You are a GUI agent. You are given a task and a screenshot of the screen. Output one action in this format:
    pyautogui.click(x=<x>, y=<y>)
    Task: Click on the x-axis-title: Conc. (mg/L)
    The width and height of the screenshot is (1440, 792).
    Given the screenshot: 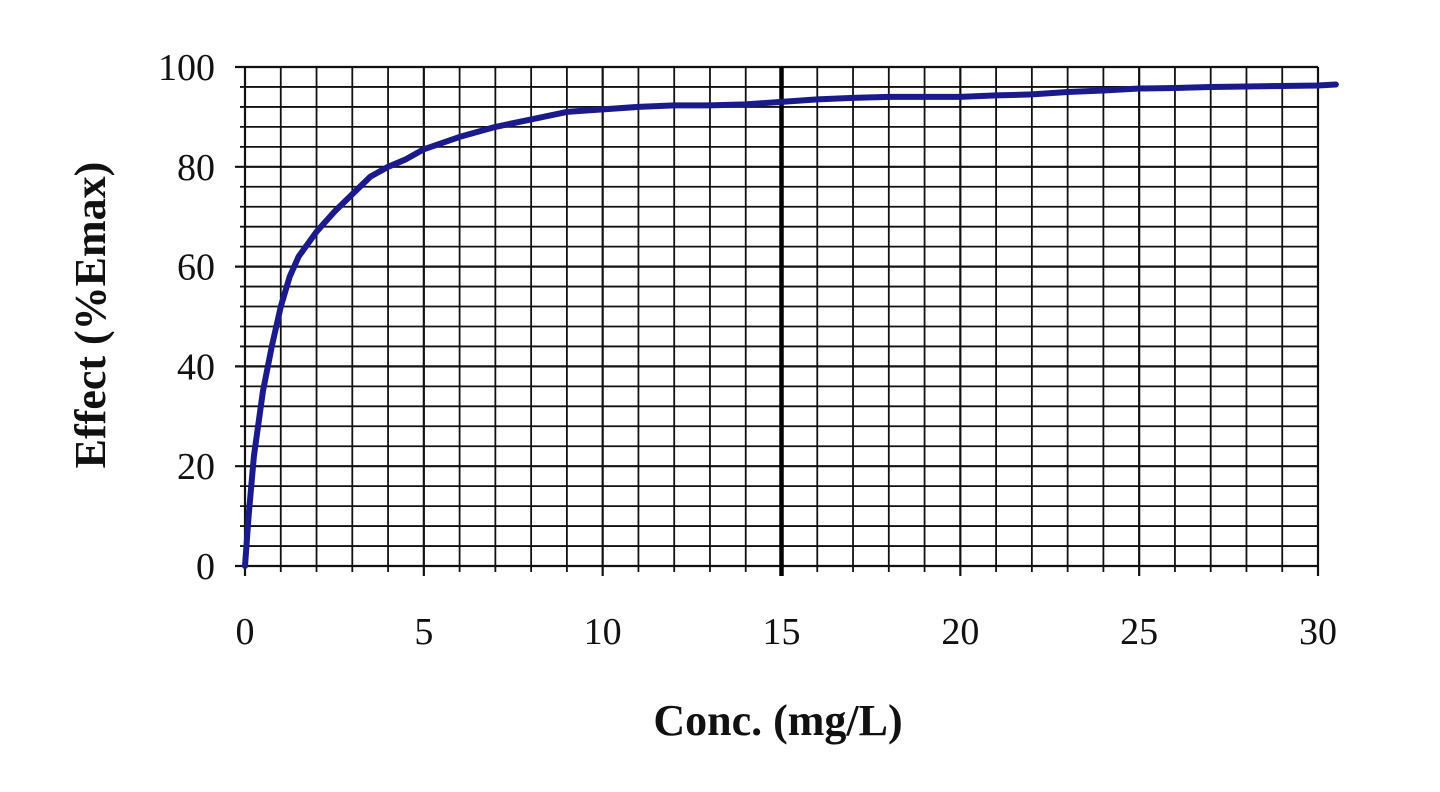 What is the action you would take?
    pyautogui.click(x=777, y=720)
    